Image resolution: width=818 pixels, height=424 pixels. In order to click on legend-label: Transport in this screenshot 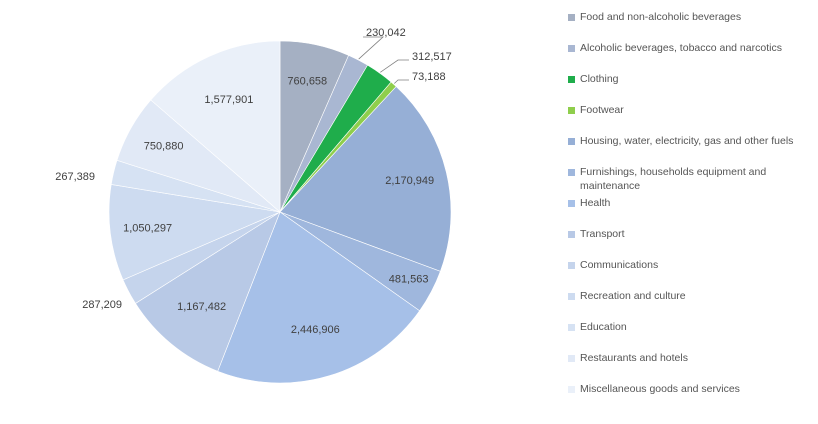, I will do `click(602, 234)`.